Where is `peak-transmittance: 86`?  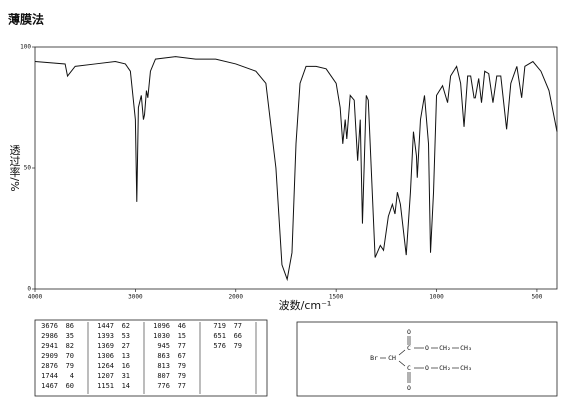
peak-transmittance: 86 is located at coordinates (70, 326).